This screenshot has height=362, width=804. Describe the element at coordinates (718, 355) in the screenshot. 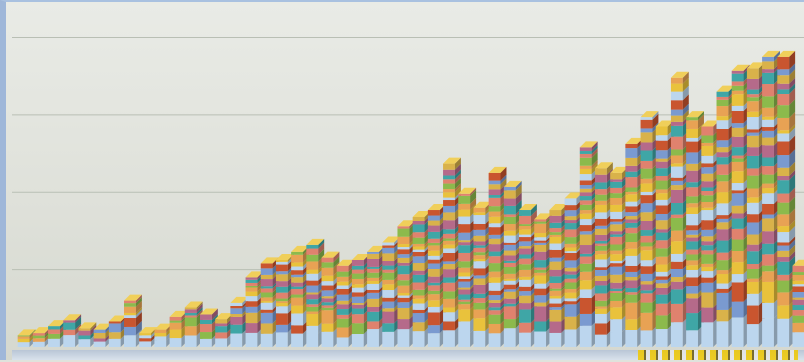

I see `corner-logo` at that location.